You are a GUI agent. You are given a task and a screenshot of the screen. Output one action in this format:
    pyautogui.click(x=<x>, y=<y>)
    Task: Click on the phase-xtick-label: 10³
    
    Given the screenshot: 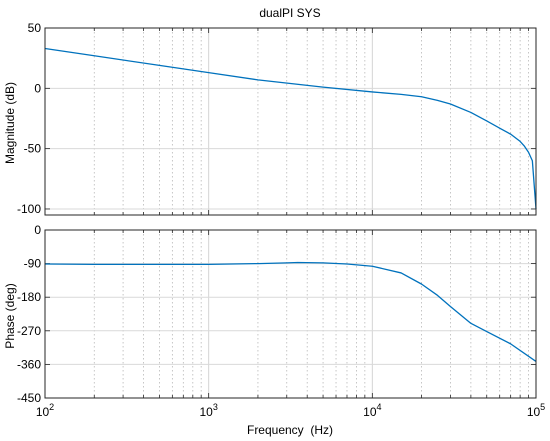 What is the action you would take?
    pyautogui.click(x=208, y=410)
    